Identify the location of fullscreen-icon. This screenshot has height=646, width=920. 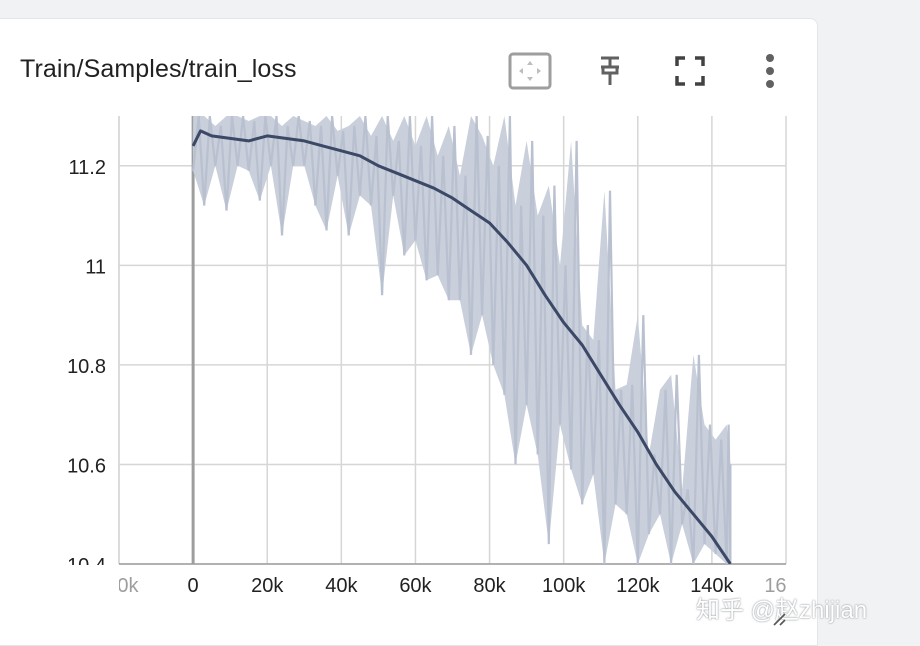
(690, 71).